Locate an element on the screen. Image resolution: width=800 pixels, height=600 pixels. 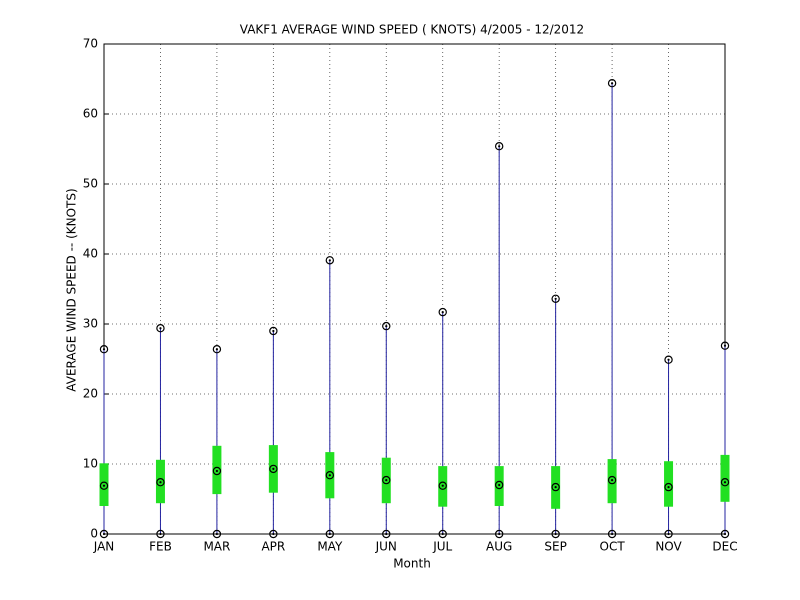
y-tick-label: 10 is located at coordinates (90, 464).